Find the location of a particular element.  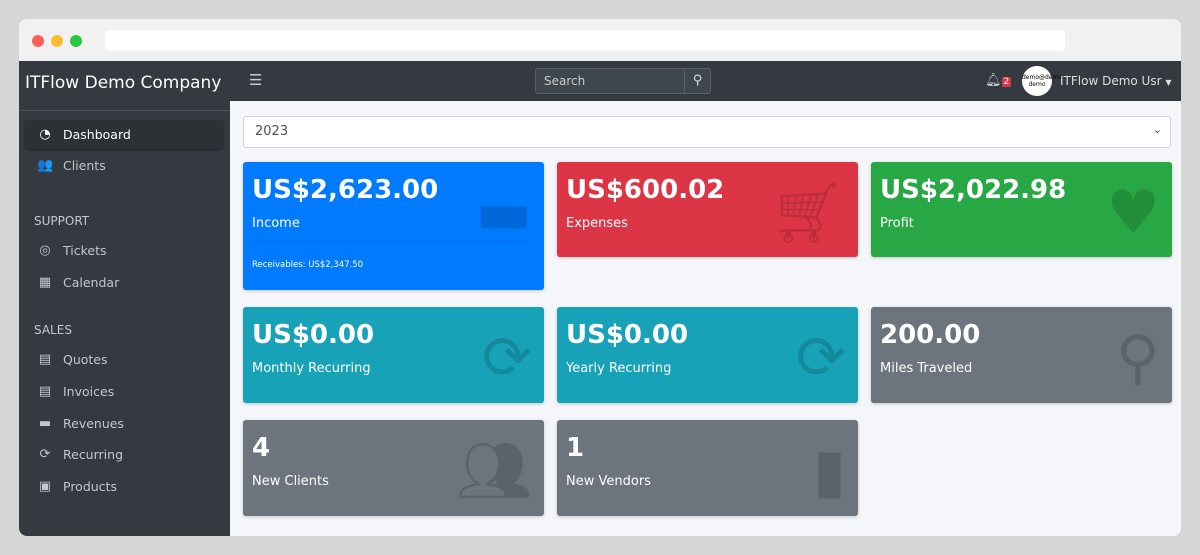

section-sales: SALES is located at coordinates (53, 330).